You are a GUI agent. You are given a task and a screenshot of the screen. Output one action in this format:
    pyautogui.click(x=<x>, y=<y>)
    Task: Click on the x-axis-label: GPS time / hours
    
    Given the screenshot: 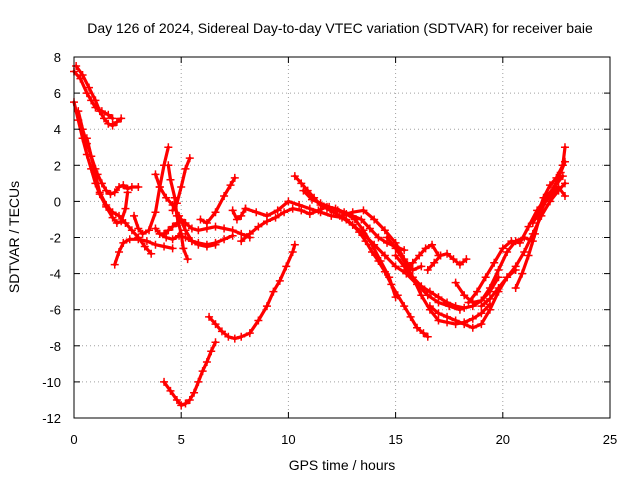 What is the action you would take?
    pyautogui.click(x=342, y=465)
    